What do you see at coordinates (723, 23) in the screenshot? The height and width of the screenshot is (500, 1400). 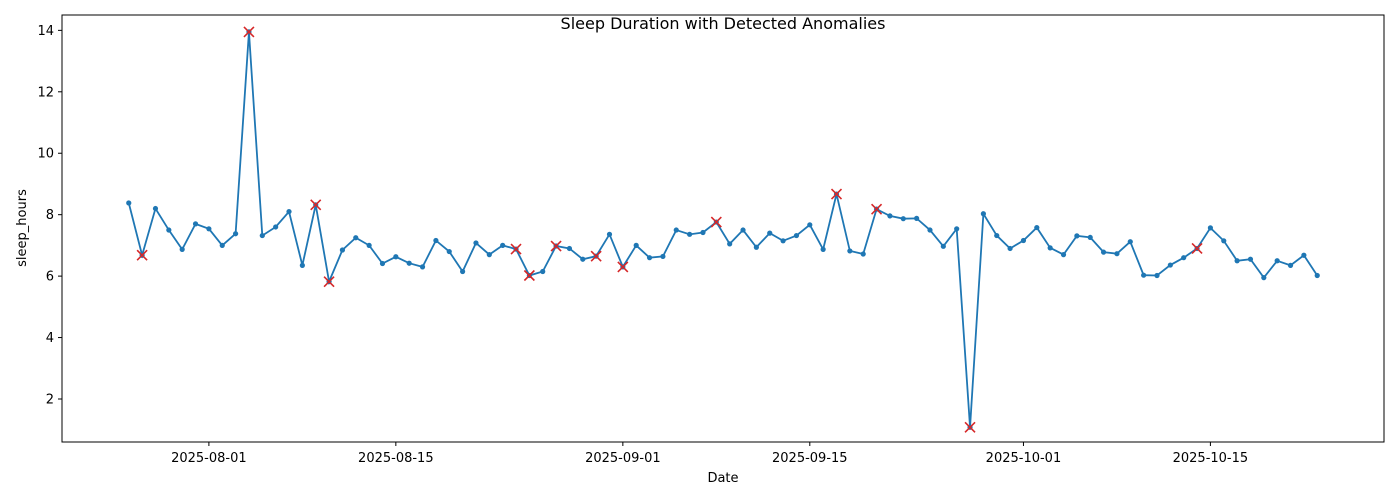 I see `chart-title: Sleep Duration with Detected Anomalies` at bounding box center [723, 23].